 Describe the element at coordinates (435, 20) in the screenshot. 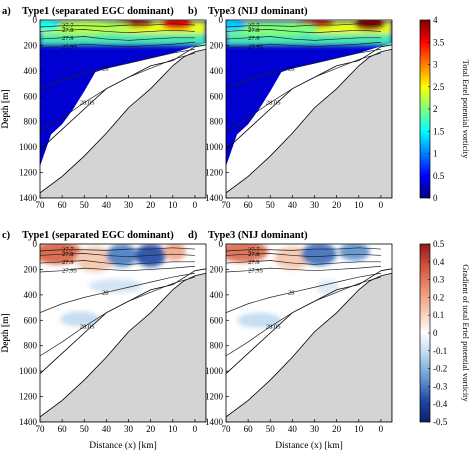

I see `colorbar-tick-label: 4` at that location.